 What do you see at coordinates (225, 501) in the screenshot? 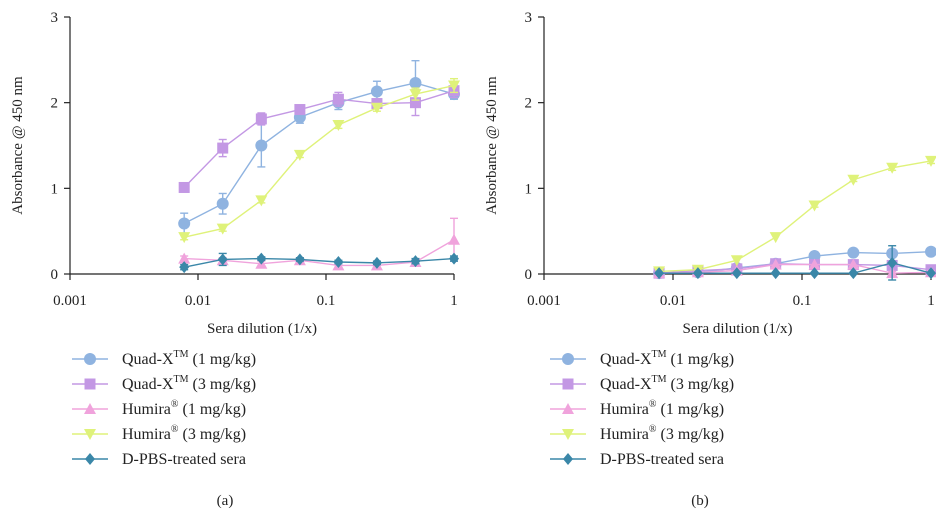
I see `panel-label: (a)` at bounding box center [225, 501].